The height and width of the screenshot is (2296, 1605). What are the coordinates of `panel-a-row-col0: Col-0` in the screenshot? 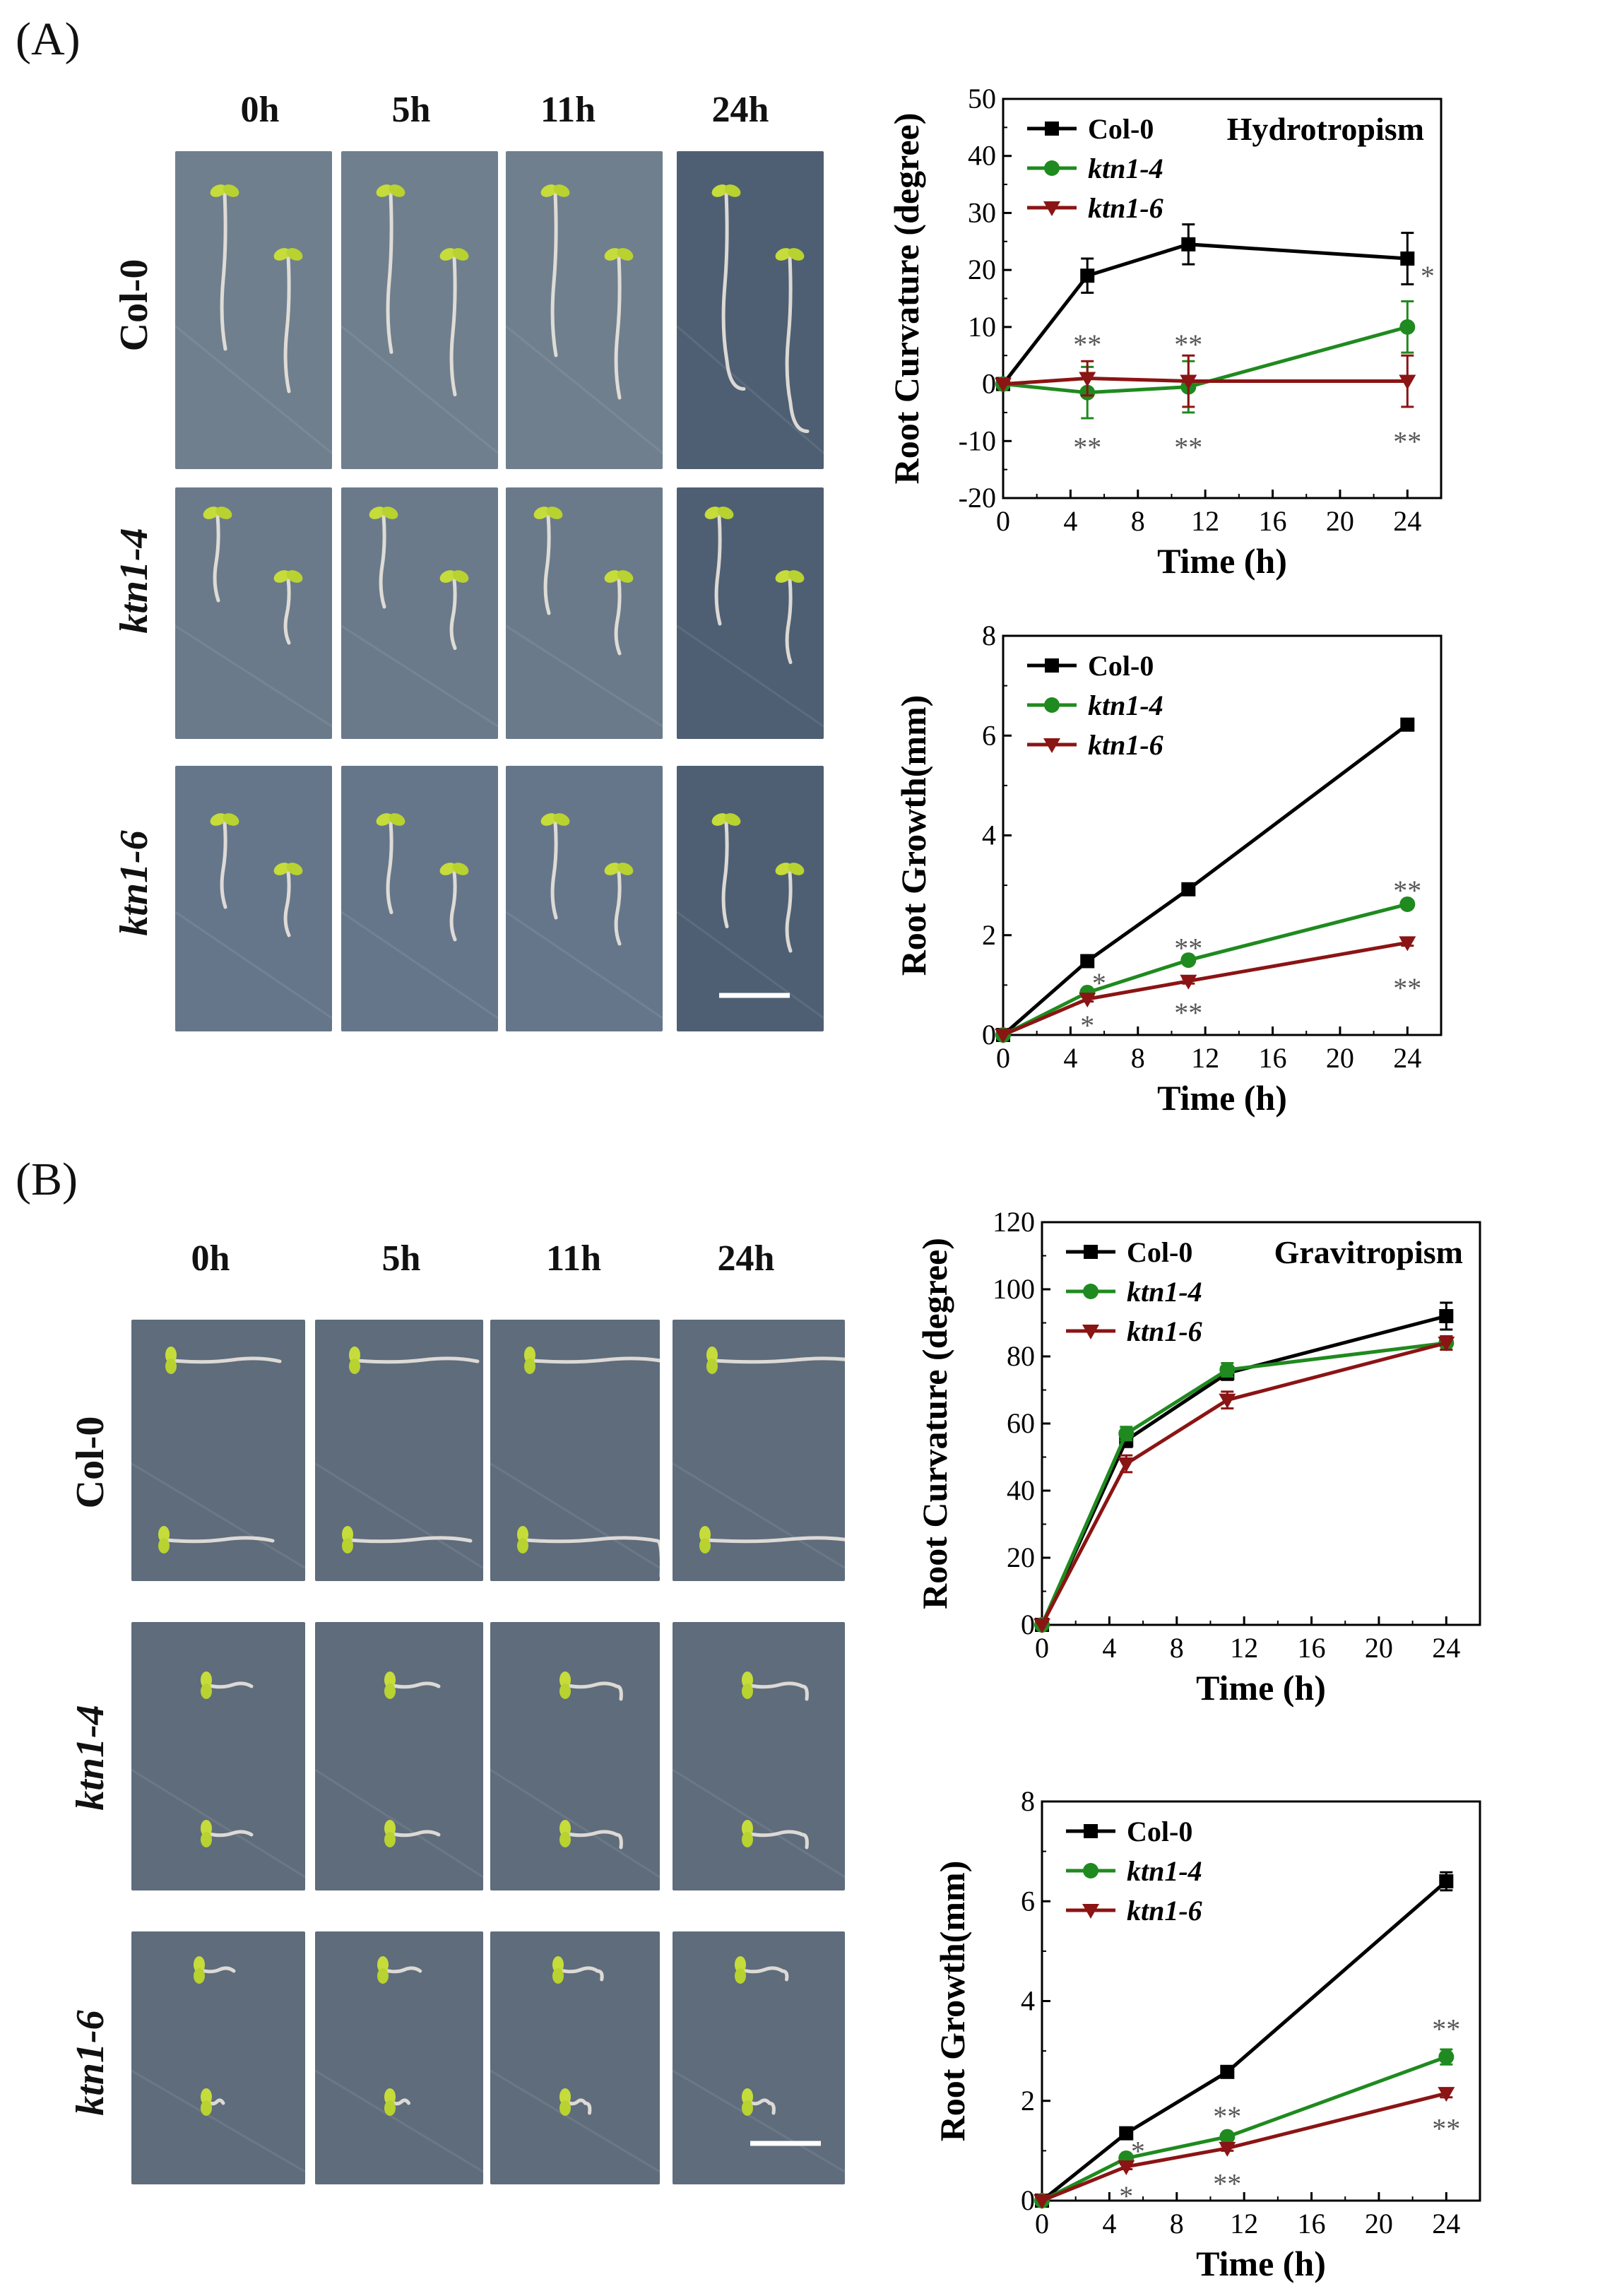 It's located at (134, 306).